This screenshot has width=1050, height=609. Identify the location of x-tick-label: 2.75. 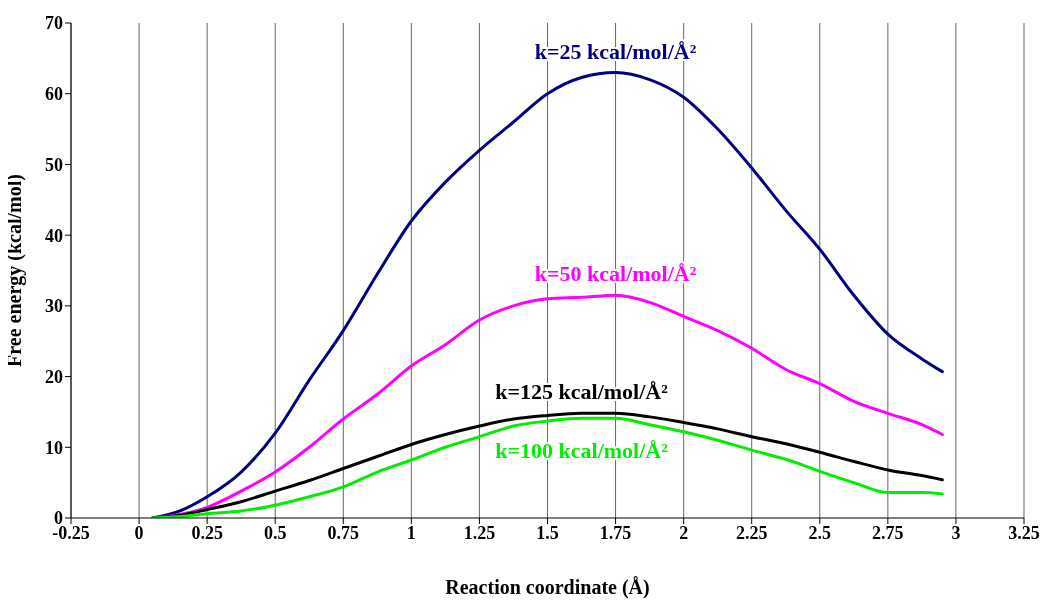
(888, 532).